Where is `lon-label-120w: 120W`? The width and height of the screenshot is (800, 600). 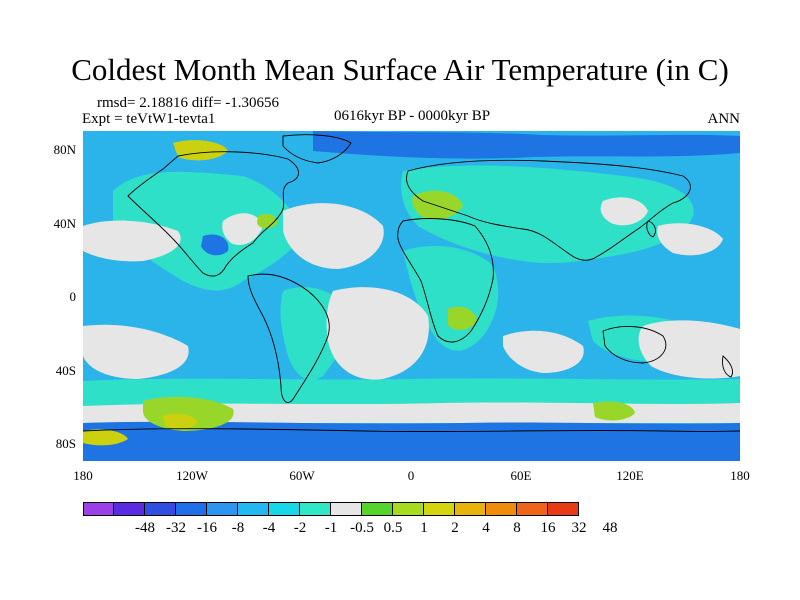
lon-label-120w: 120W is located at coordinates (192, 475).